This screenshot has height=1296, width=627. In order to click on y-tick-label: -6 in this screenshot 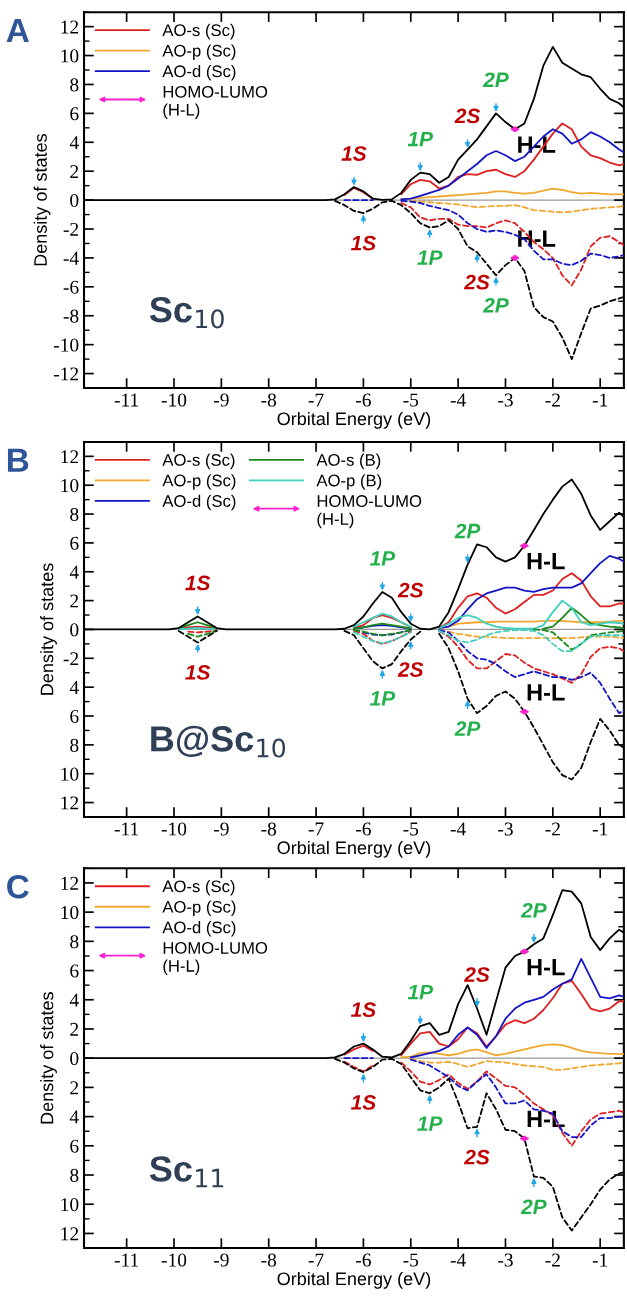, I will do `click(71, 287)`.